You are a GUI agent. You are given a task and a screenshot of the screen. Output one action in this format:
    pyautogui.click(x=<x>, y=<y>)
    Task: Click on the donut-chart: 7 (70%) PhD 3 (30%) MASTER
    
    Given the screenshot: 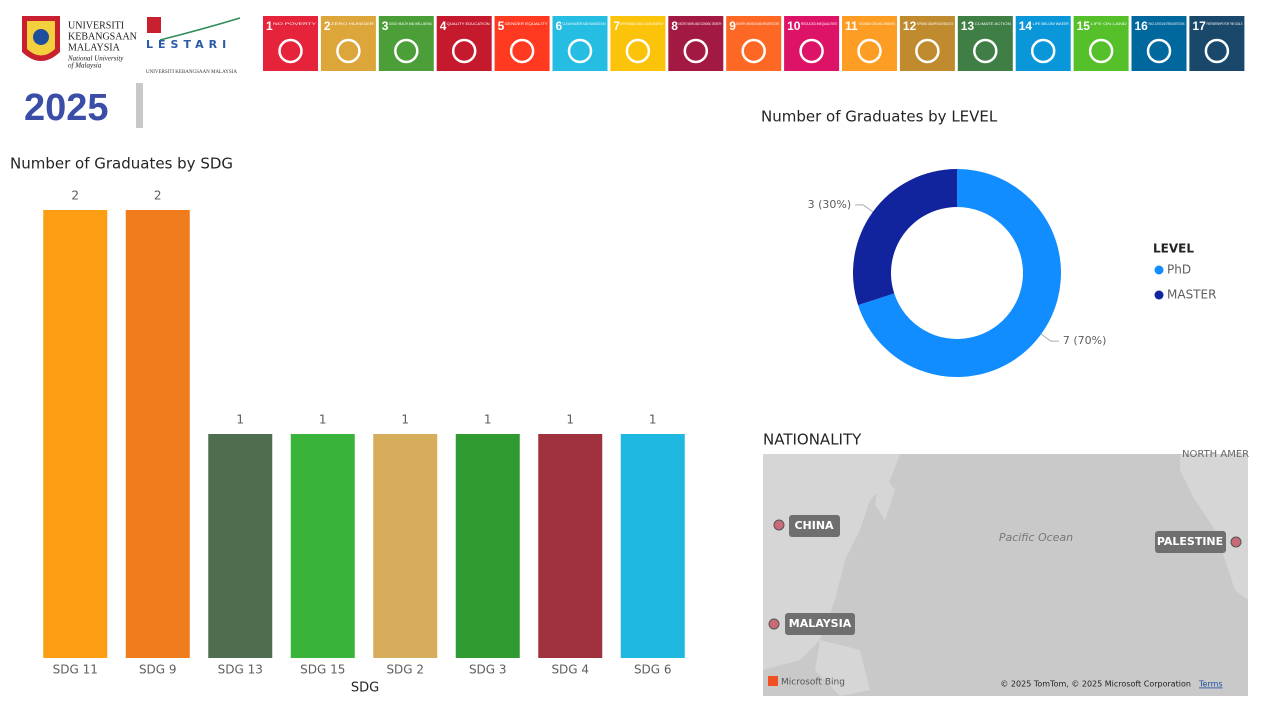 What is the action you would take?
    pyautogui.click(x=1012, y=273)
    